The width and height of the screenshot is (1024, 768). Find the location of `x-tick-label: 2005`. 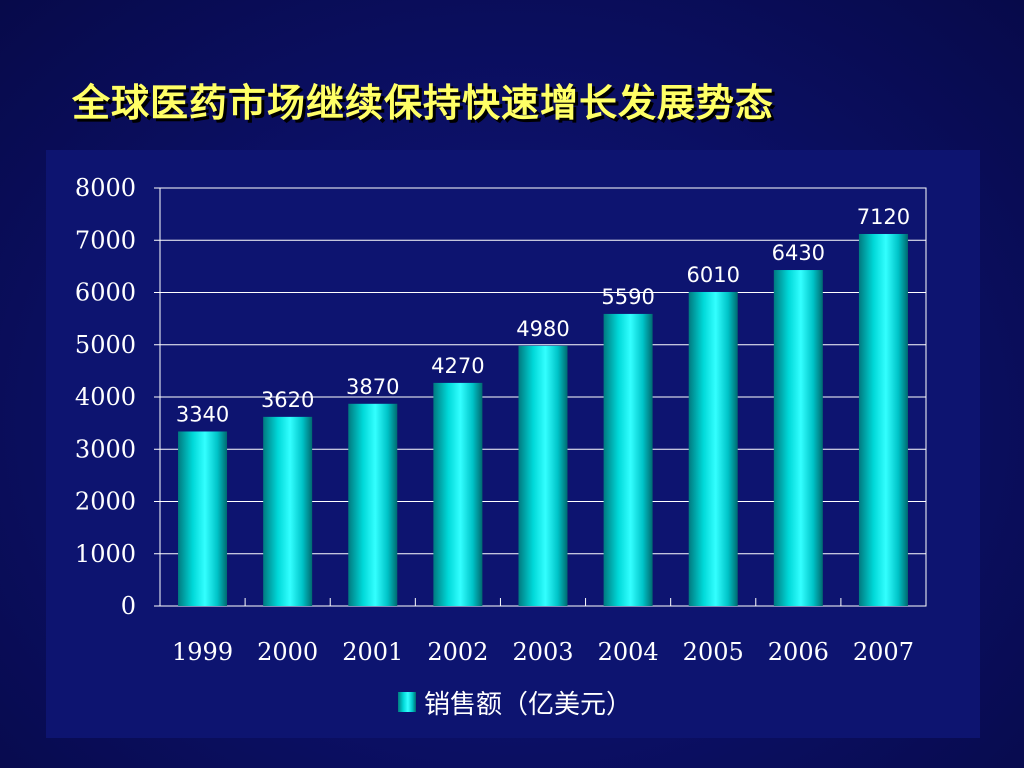

x-tick-label: 2005 is located at coordinates (713, 652).